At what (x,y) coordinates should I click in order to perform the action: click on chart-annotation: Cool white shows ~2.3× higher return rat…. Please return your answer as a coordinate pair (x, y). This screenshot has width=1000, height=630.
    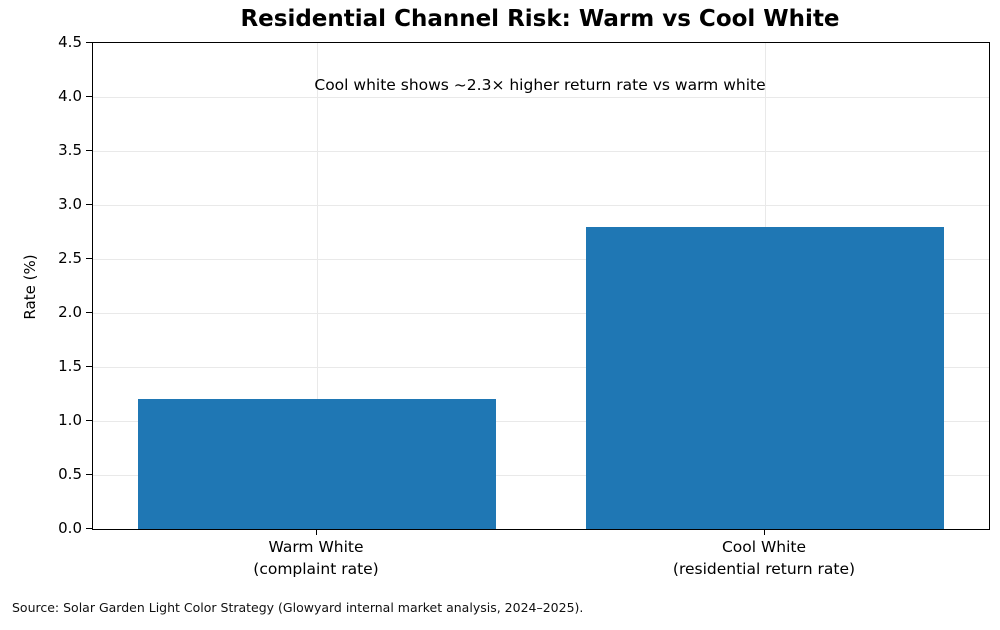
    Looking at the image, I should click on (540, 85).